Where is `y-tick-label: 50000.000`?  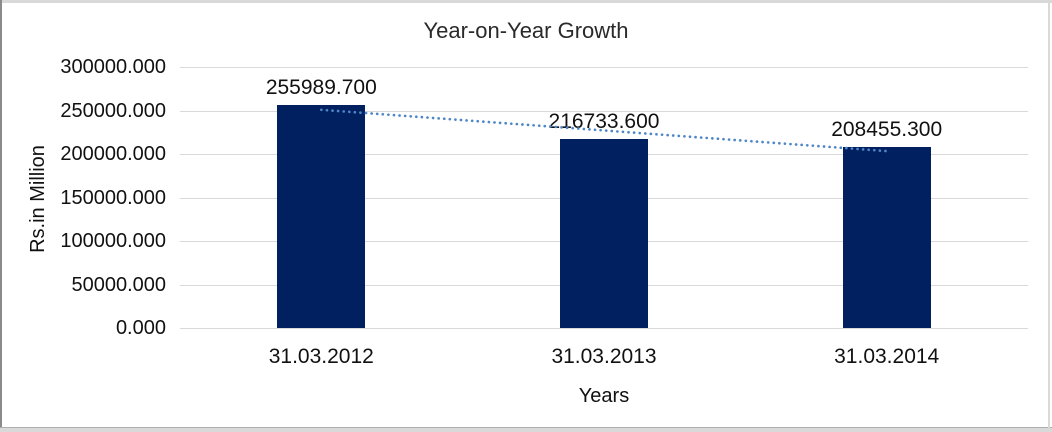 y-tick-label: 50000.000 is located at coordinates (118, 284).